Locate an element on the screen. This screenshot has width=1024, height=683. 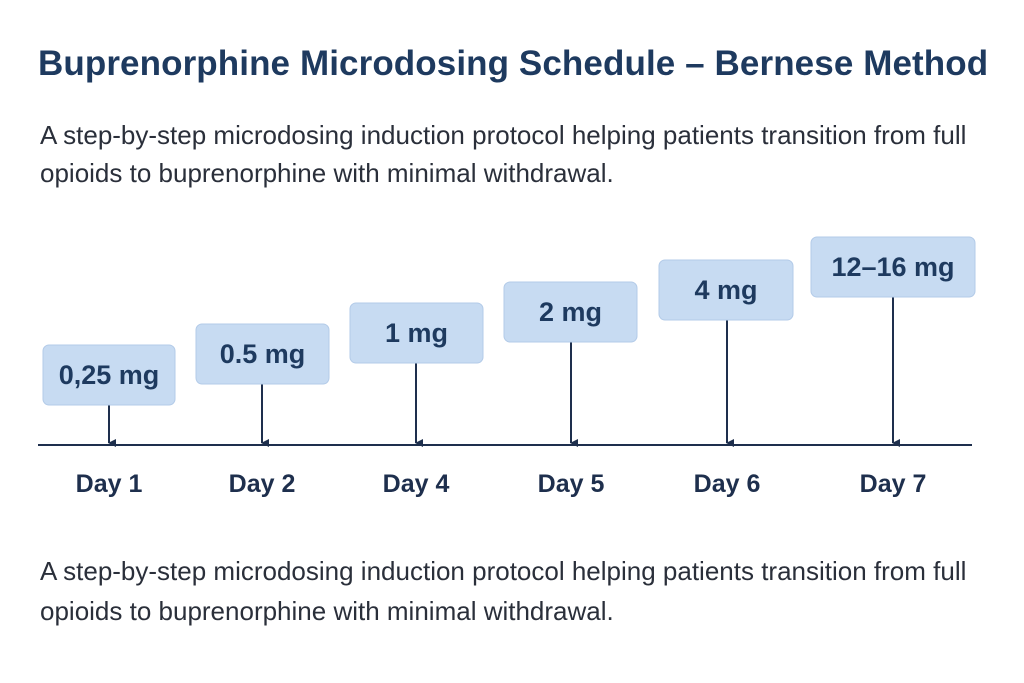
dose-label: 2 mg is located at coordinates (570, 312).